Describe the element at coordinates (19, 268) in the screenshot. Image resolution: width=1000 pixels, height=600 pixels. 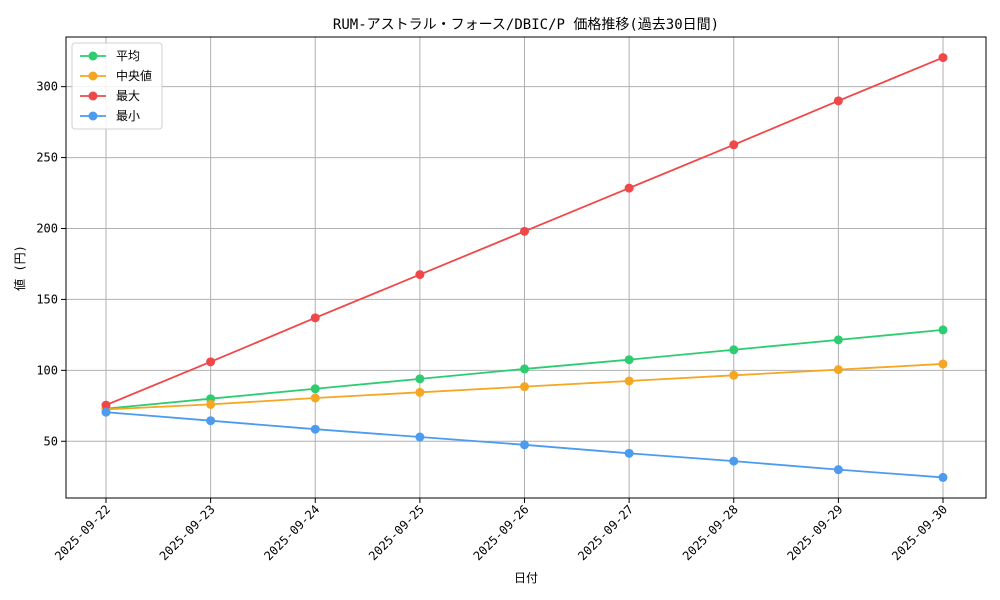
I see `y-axis-title: 値 (円)` at that location.